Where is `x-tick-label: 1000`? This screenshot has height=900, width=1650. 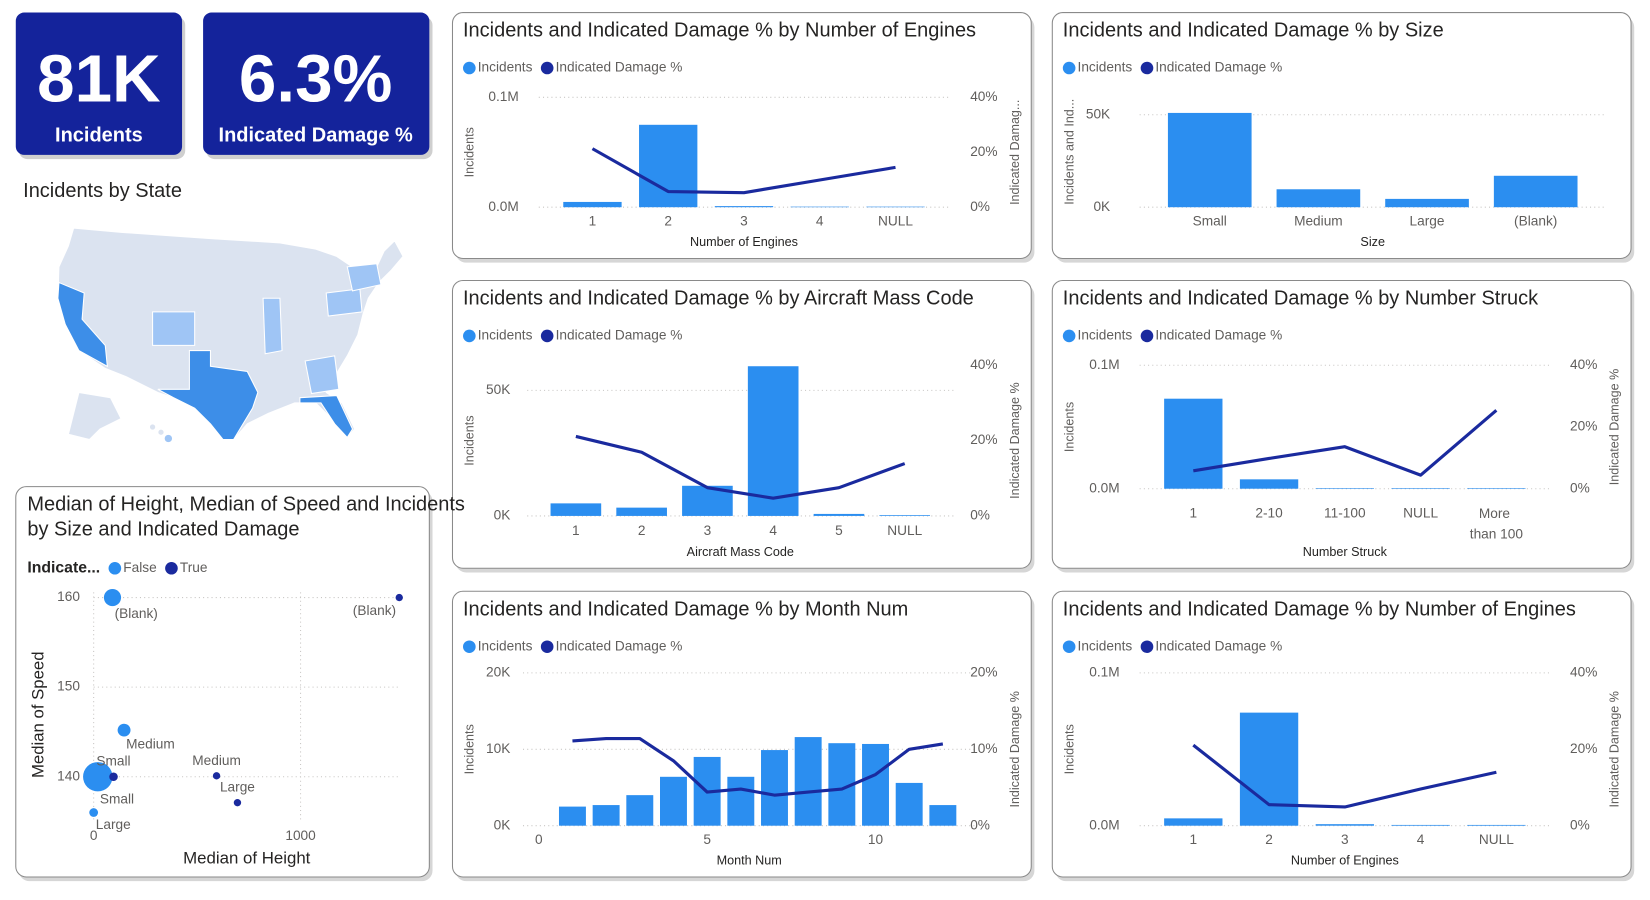 x-tick-label: 1000 is located at coordinates (300, 835).